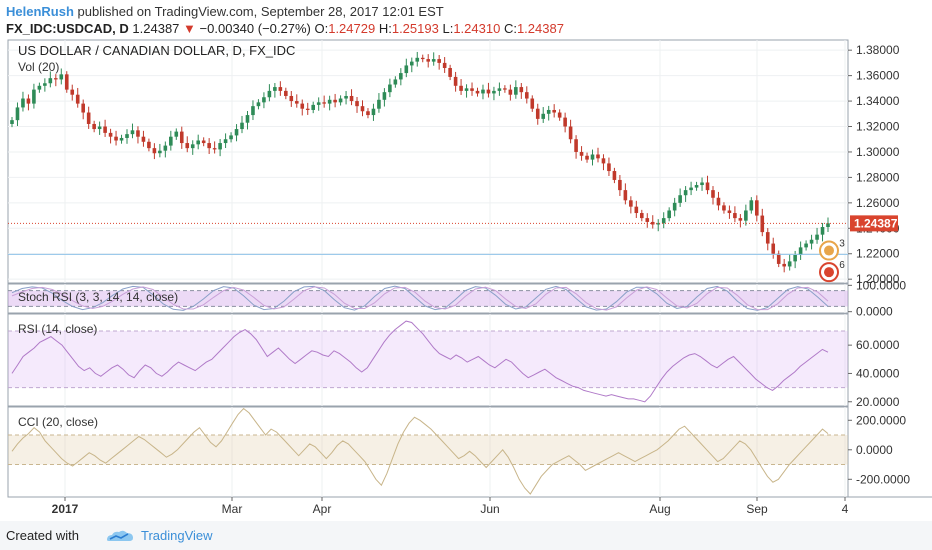 The width and height of the screenshot is (932, 550). Describe the element at coordinates (477, 28) in the screenshot. I see `low-value: 1.24310` at that location.